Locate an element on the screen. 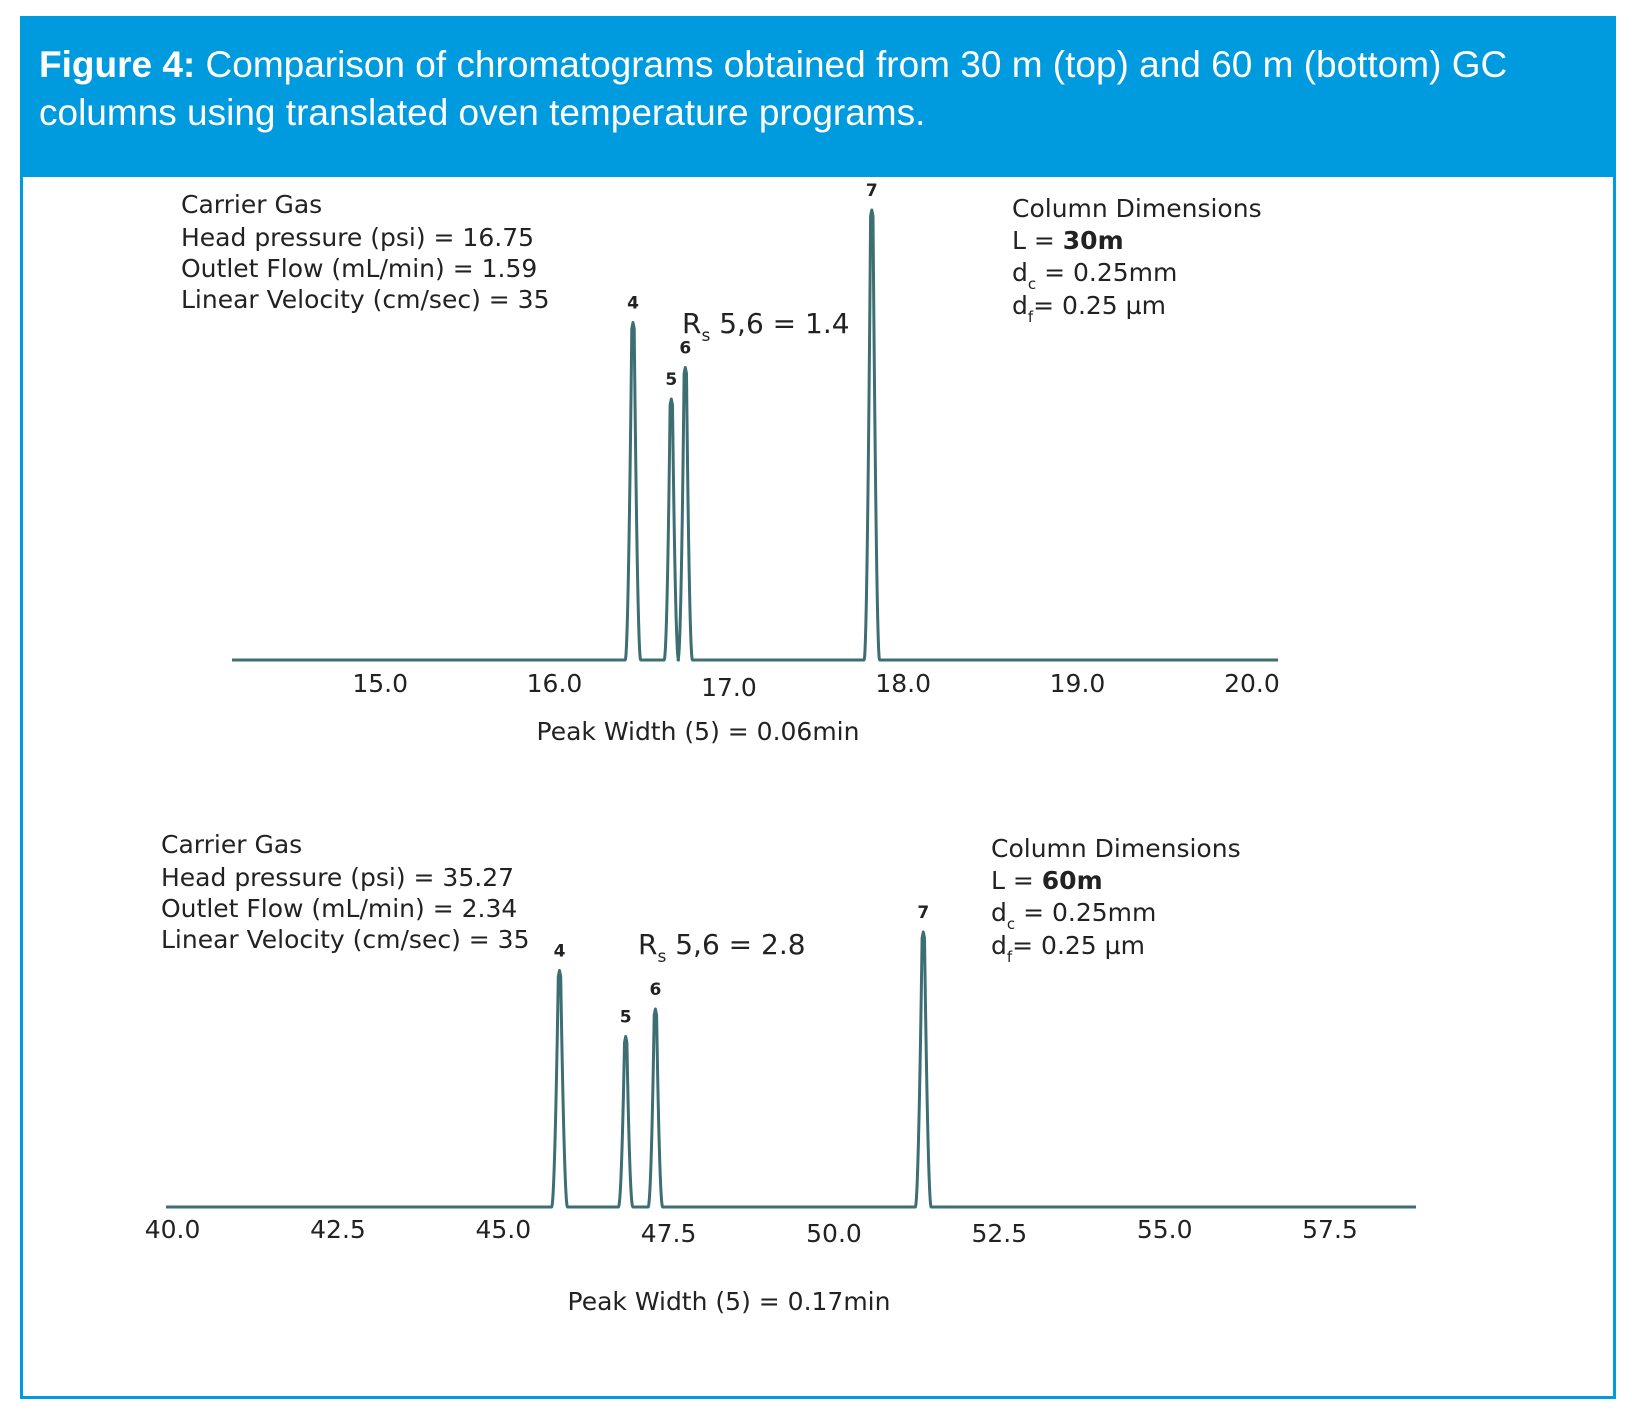 The width and height of the screenshot is (1632, 1416). figure-label: Figure 4: is located at coordinates (117, 64).